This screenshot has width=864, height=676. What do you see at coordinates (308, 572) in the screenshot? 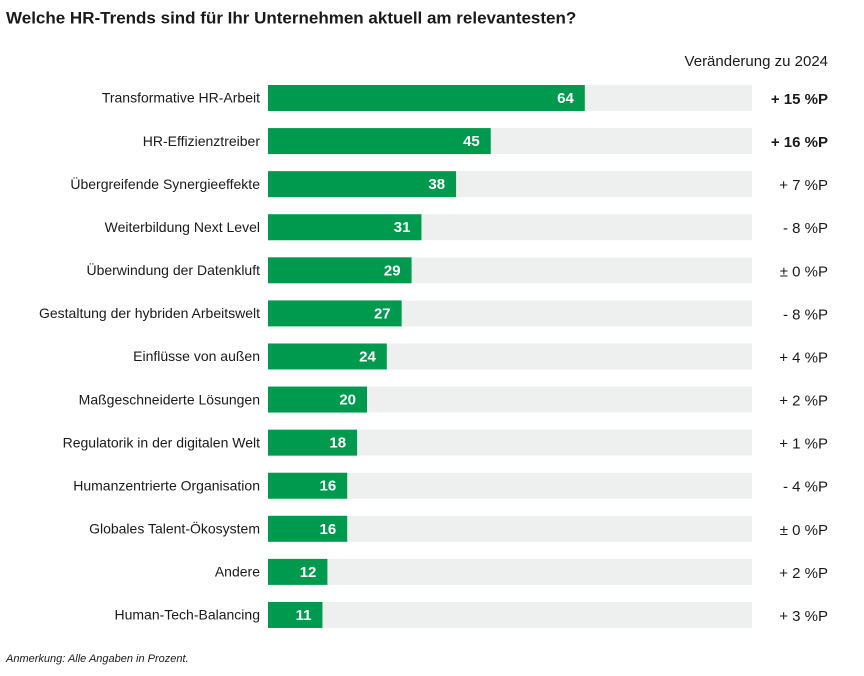
I see `value-label: 12` at bounding box center [308, 572].